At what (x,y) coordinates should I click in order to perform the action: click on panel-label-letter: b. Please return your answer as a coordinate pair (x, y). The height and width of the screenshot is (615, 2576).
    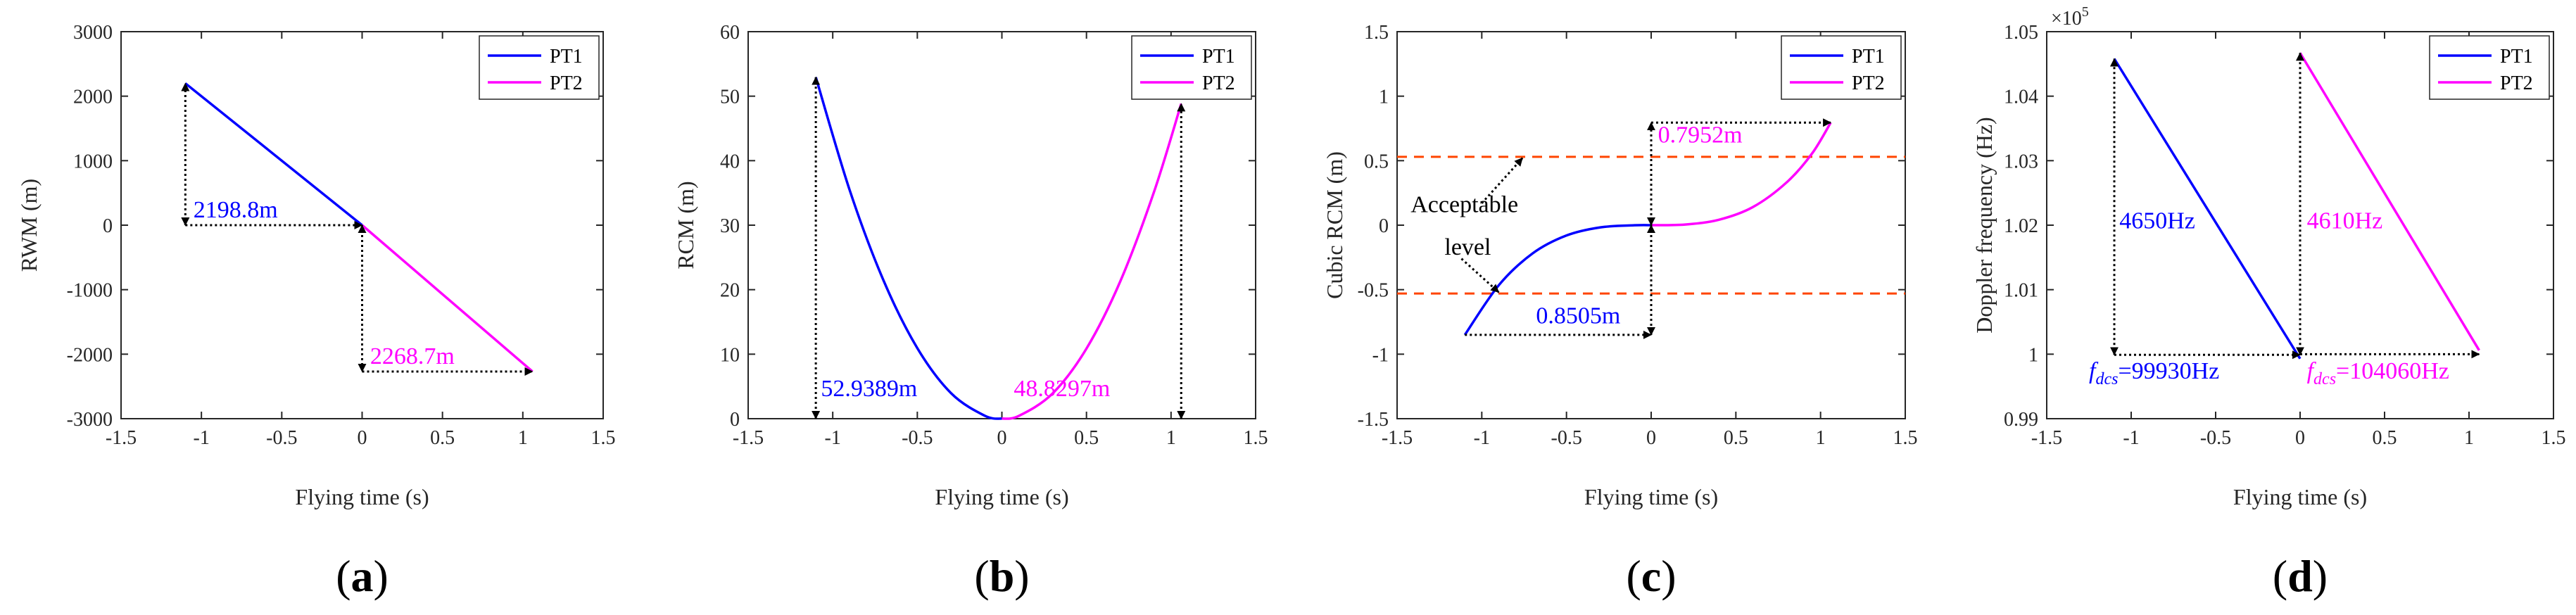
    Looking at the image, I should click on (1002, 576).